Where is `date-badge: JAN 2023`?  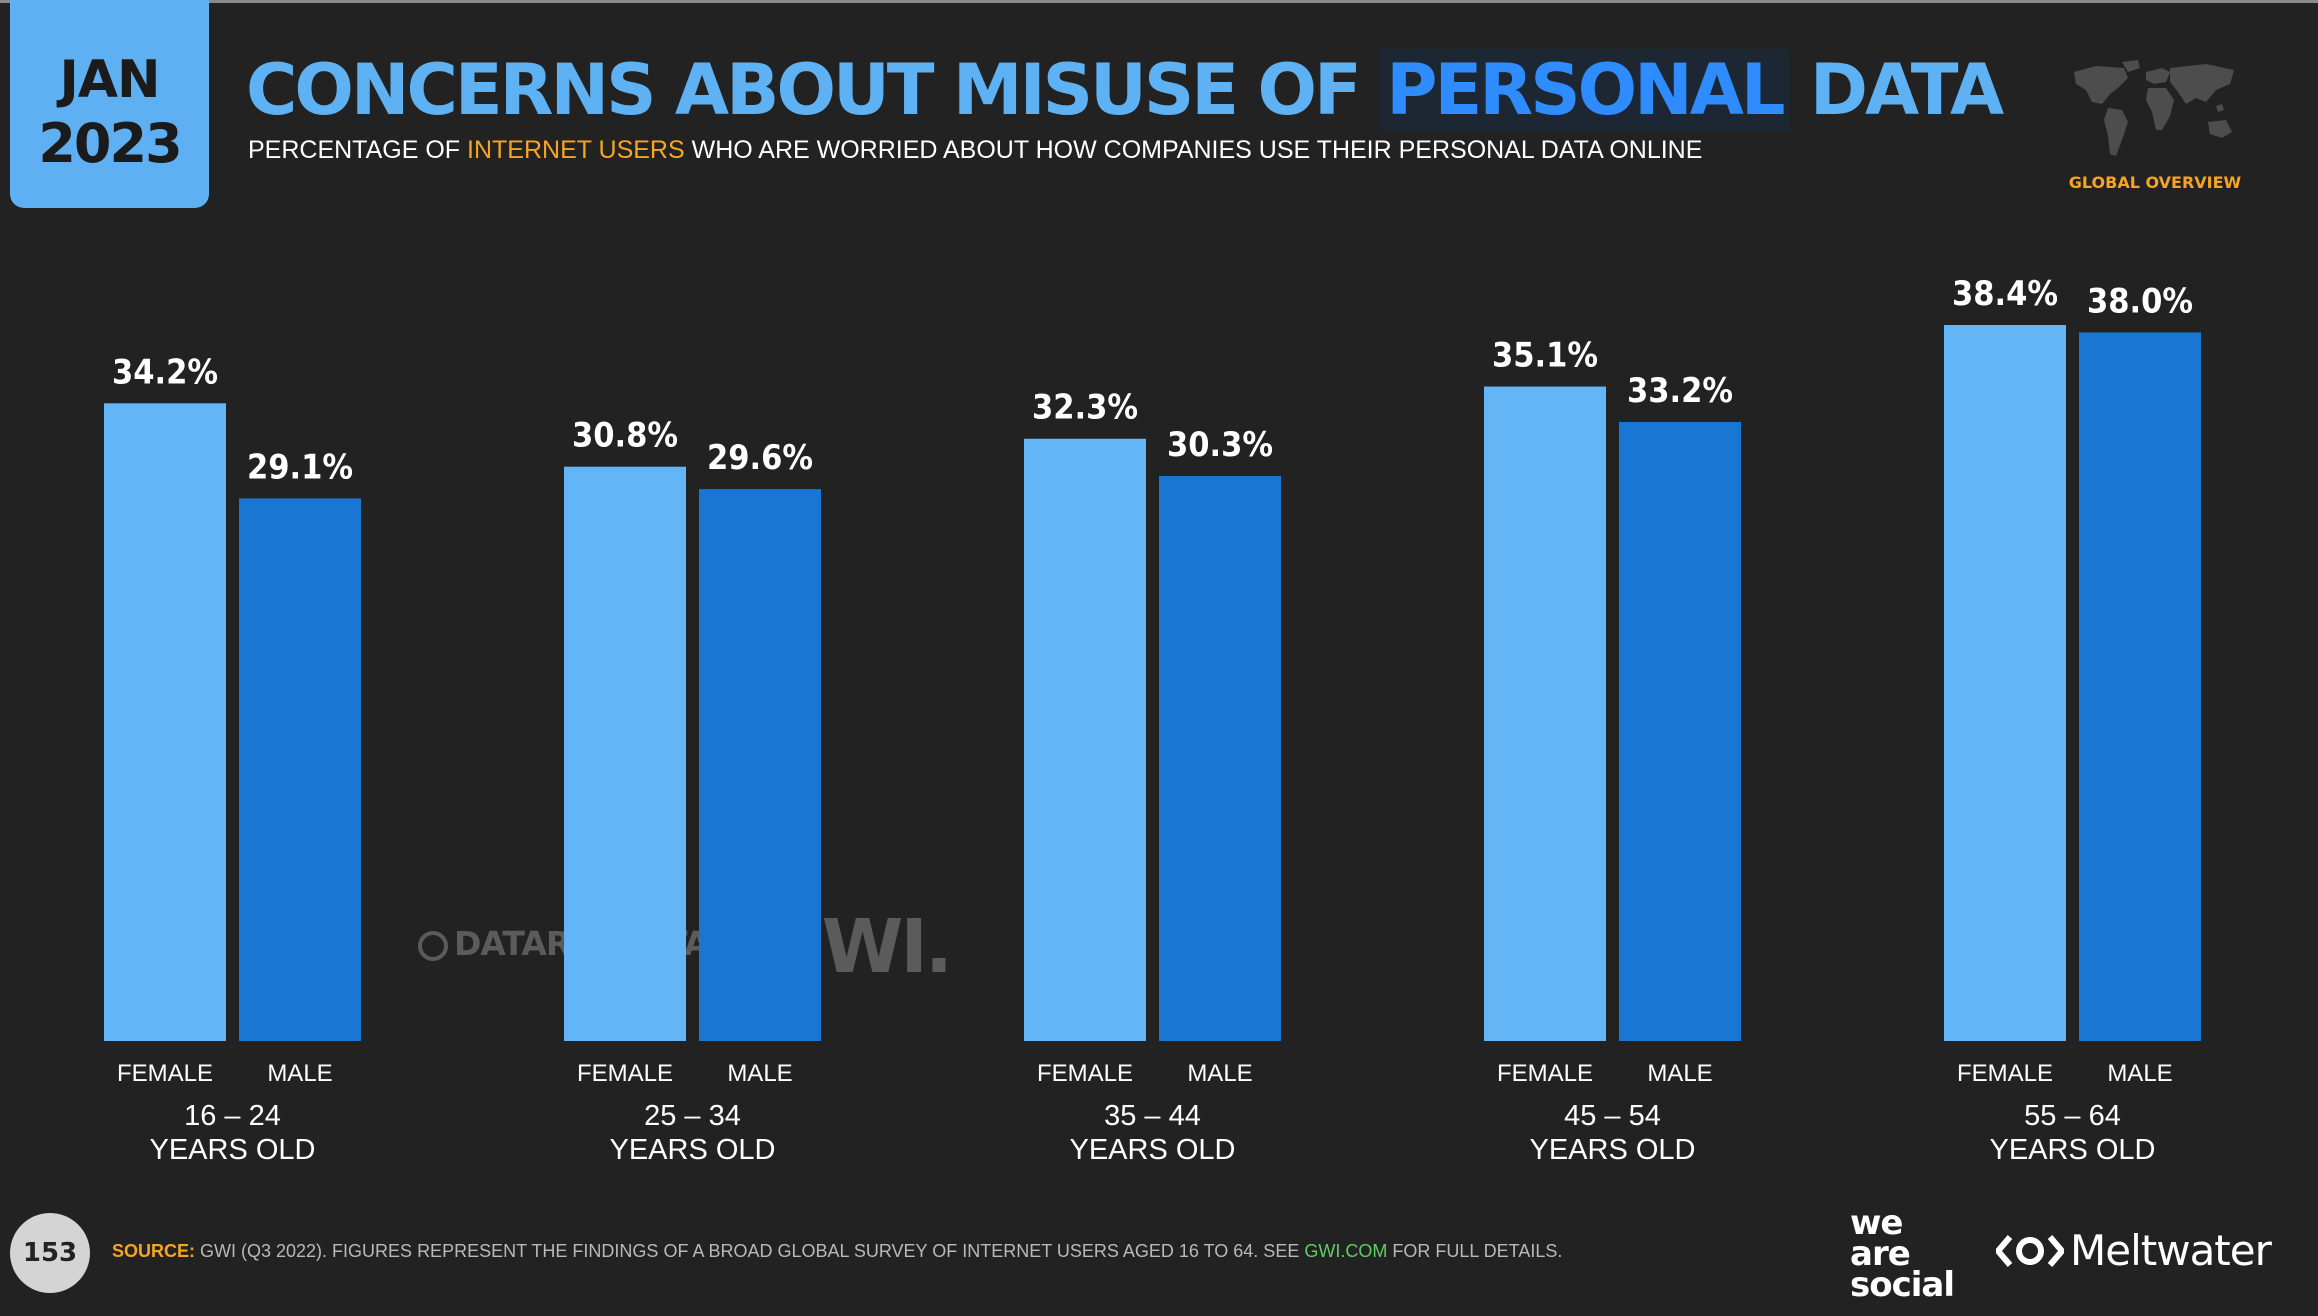
date-badge: JAN 2023 is located at coordinates (109, 104).